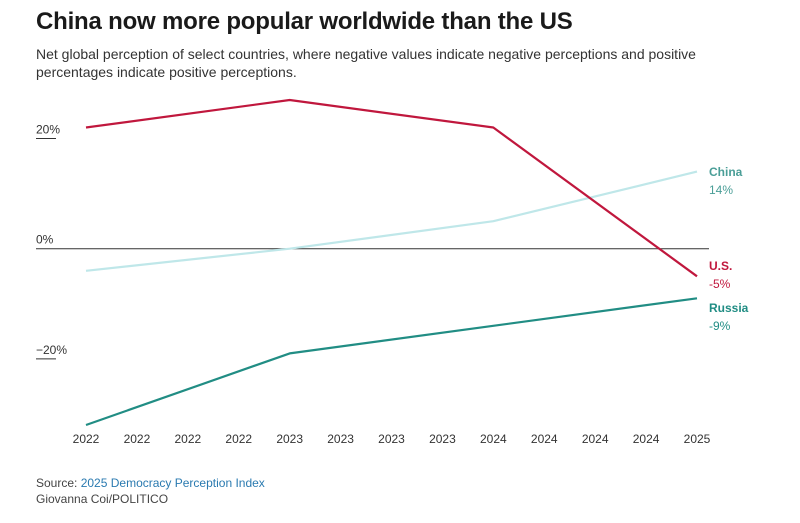 The image size is (800, 523). Describe the element at coordinates (721, 190) in the screenshot. I see `series-value-china: 14%` at that location.